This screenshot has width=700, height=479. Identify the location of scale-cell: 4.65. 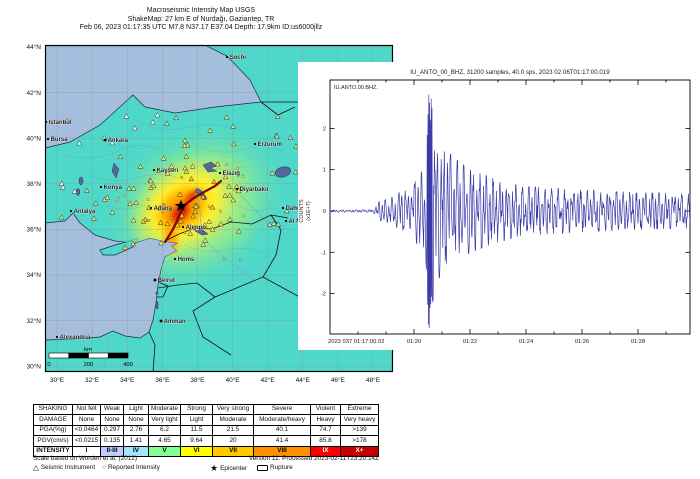
(164, 441).